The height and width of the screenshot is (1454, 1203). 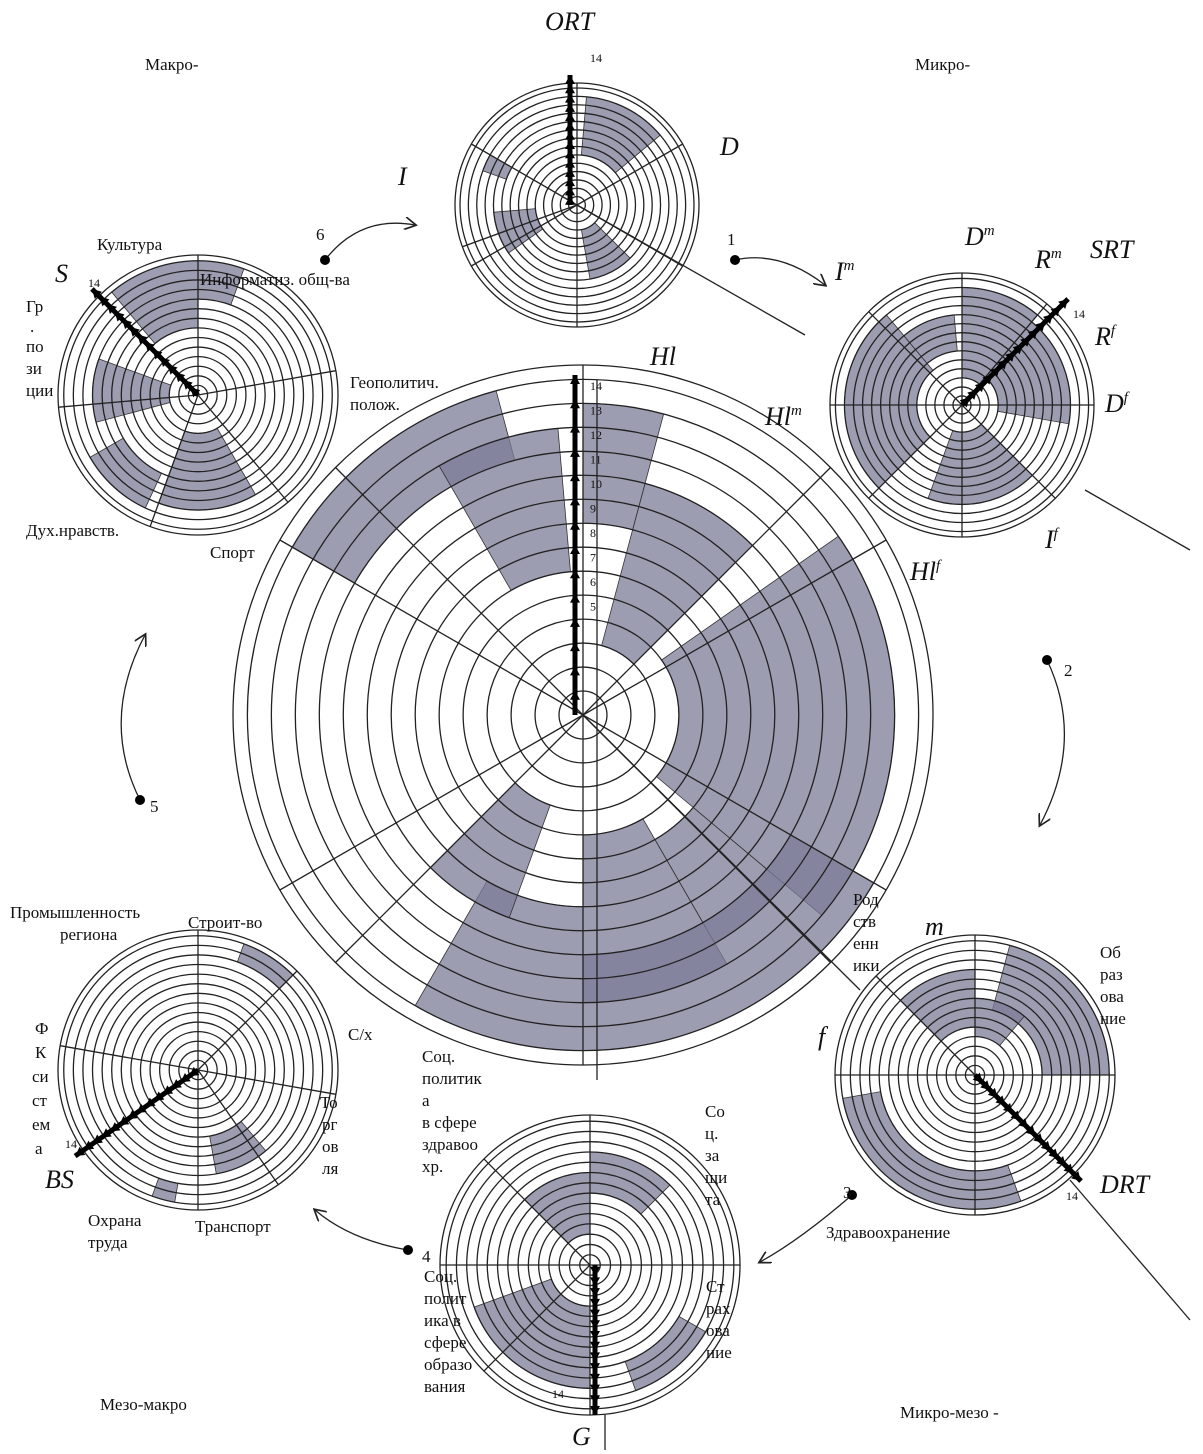 What do you see at coordinates (949, 1412) in the screenshot?
I see `corner-label: Микро-мезо -` at bounding box center [949, 1412].